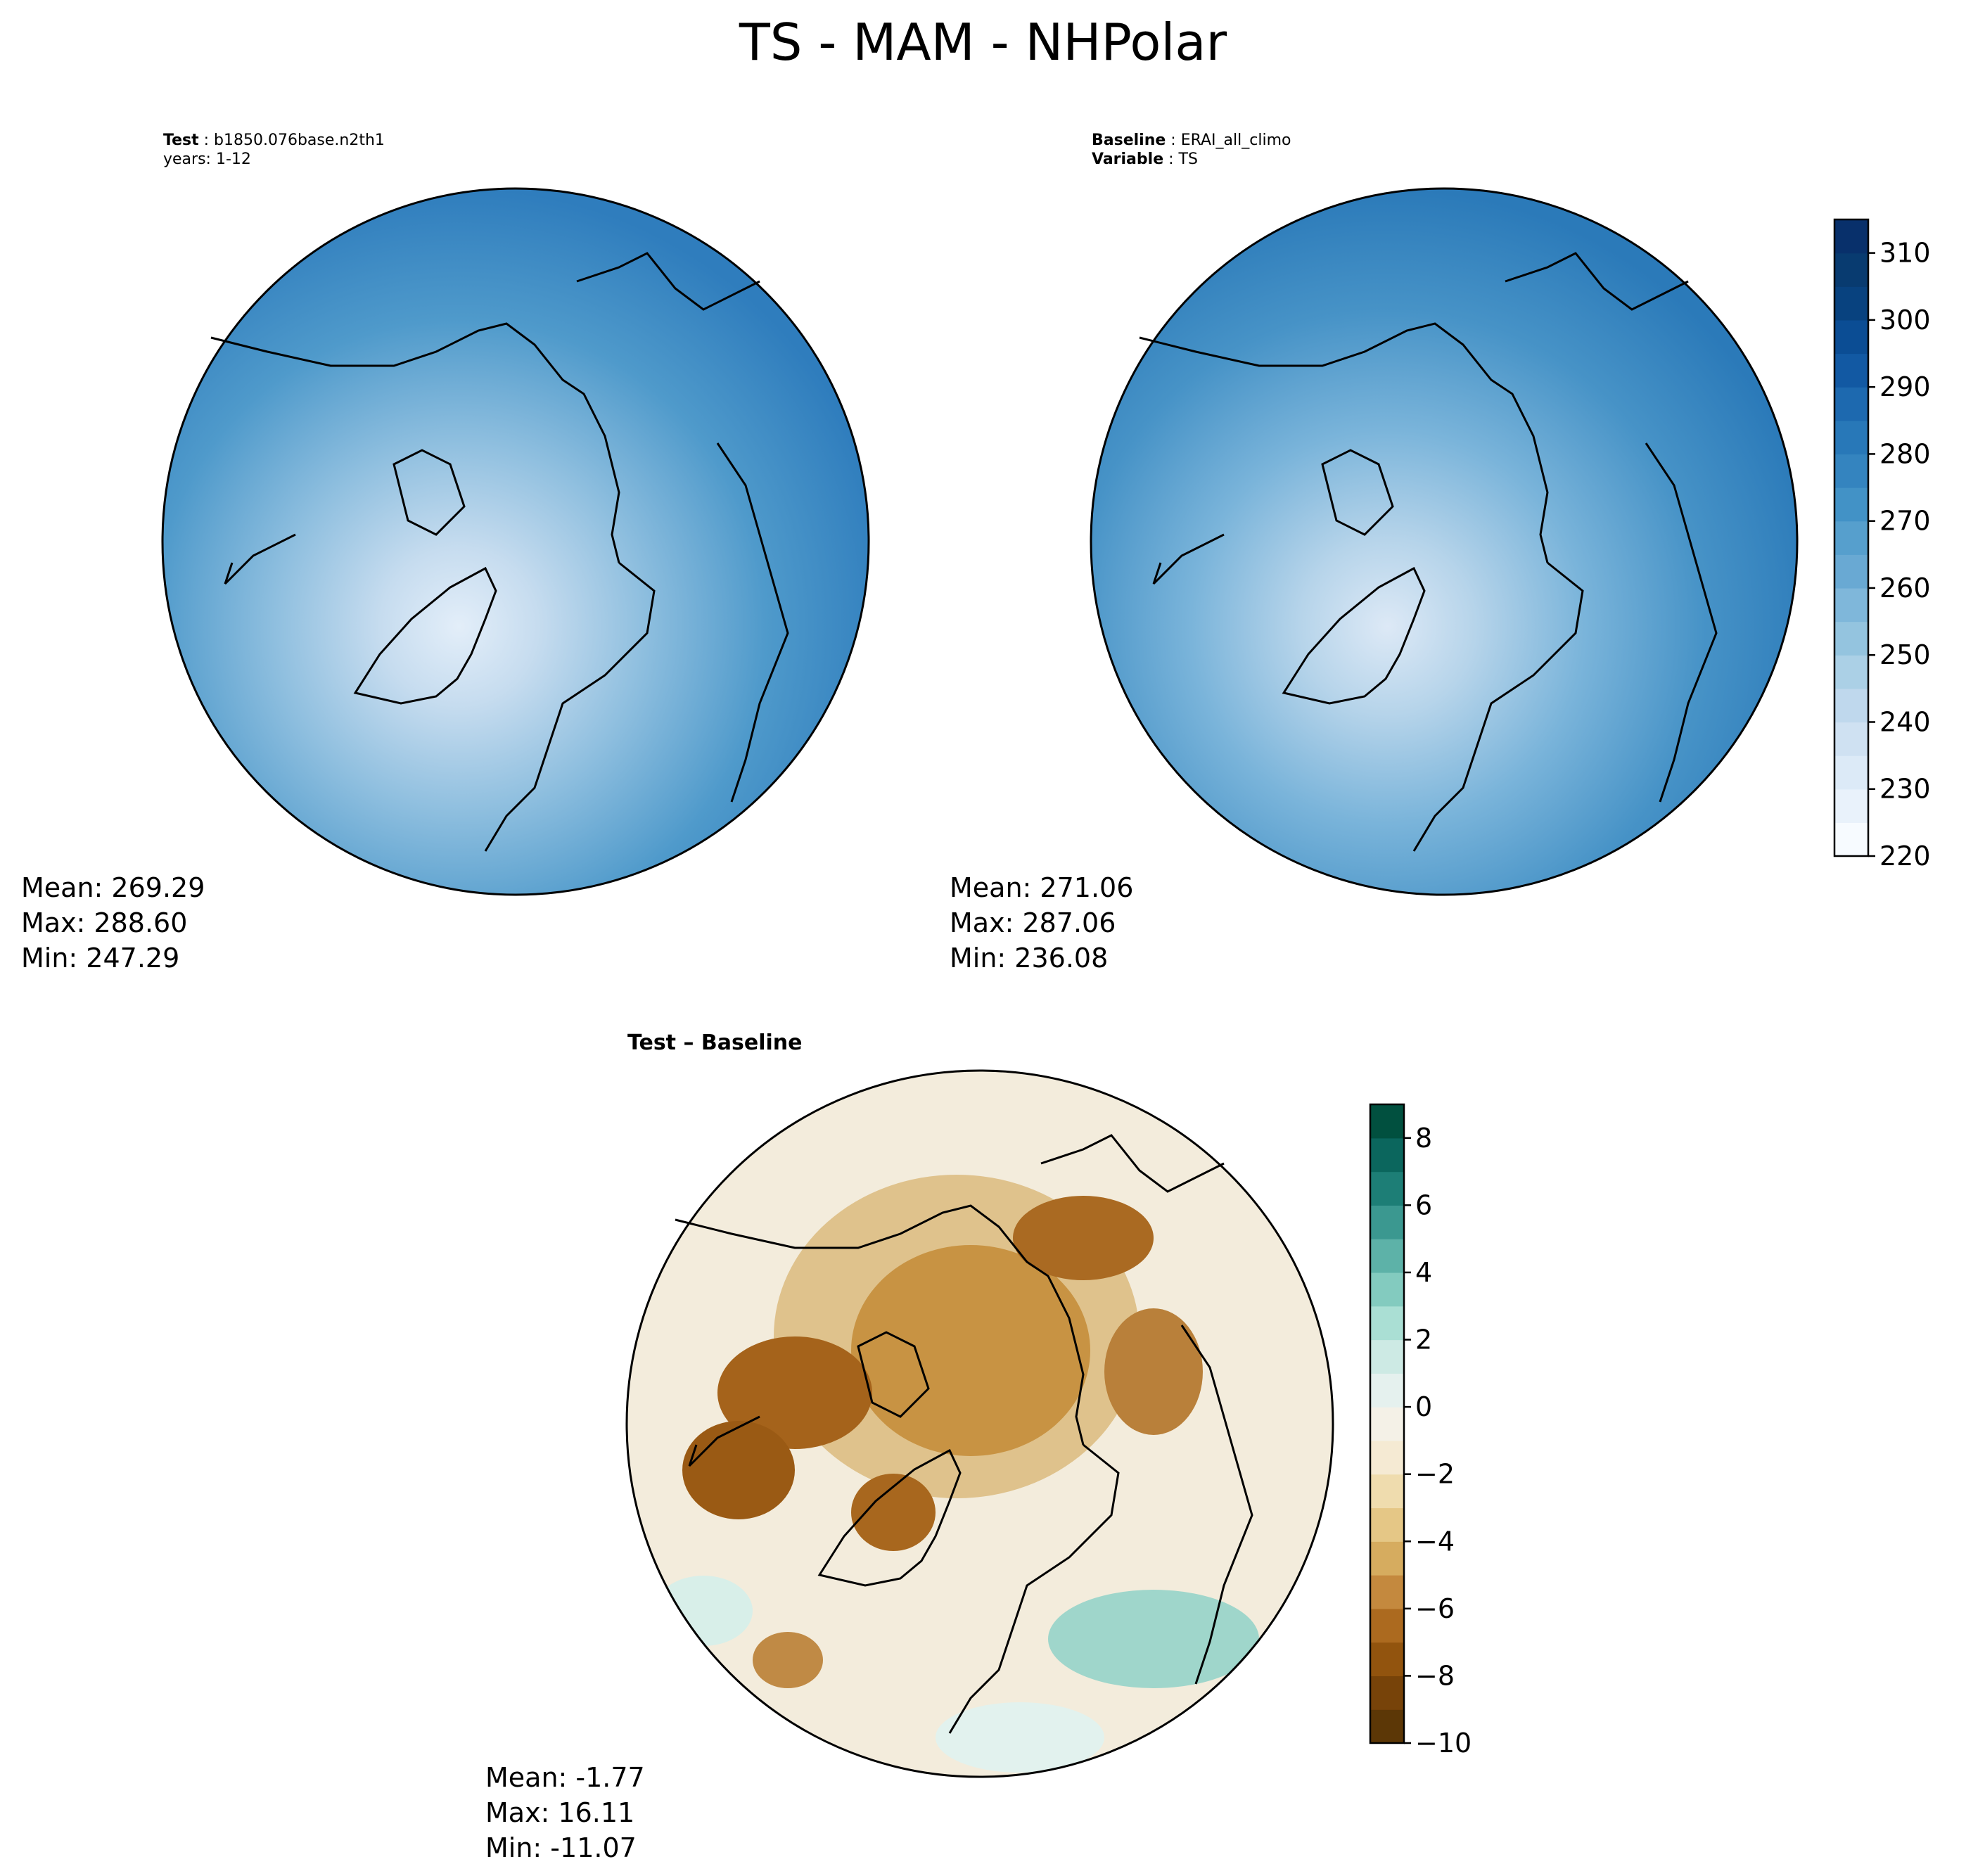 This screenshot has height=1876, width=1966. What do you see at coordinates (1173, 140) in the screenshot?
I see `baseline-label-sep: :` at bounding box center [1173, 140].